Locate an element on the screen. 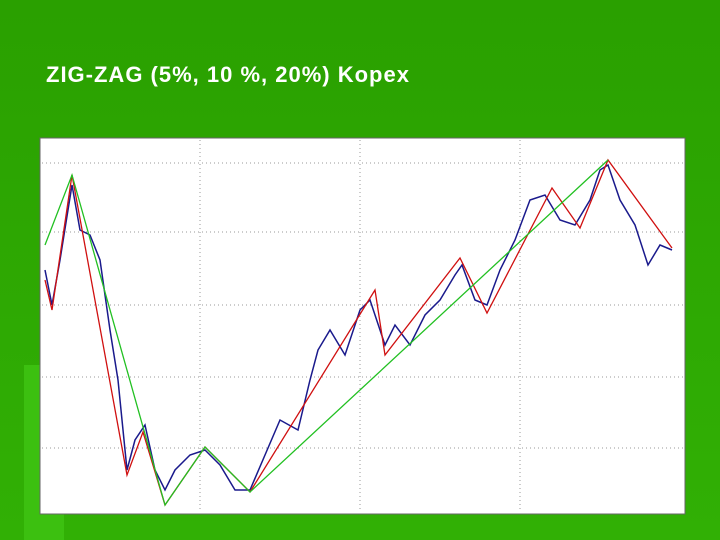  slide-title: ZIG-ZAG (5%, 10 %, 20%) Kopex is located at coordinates (228, 74).